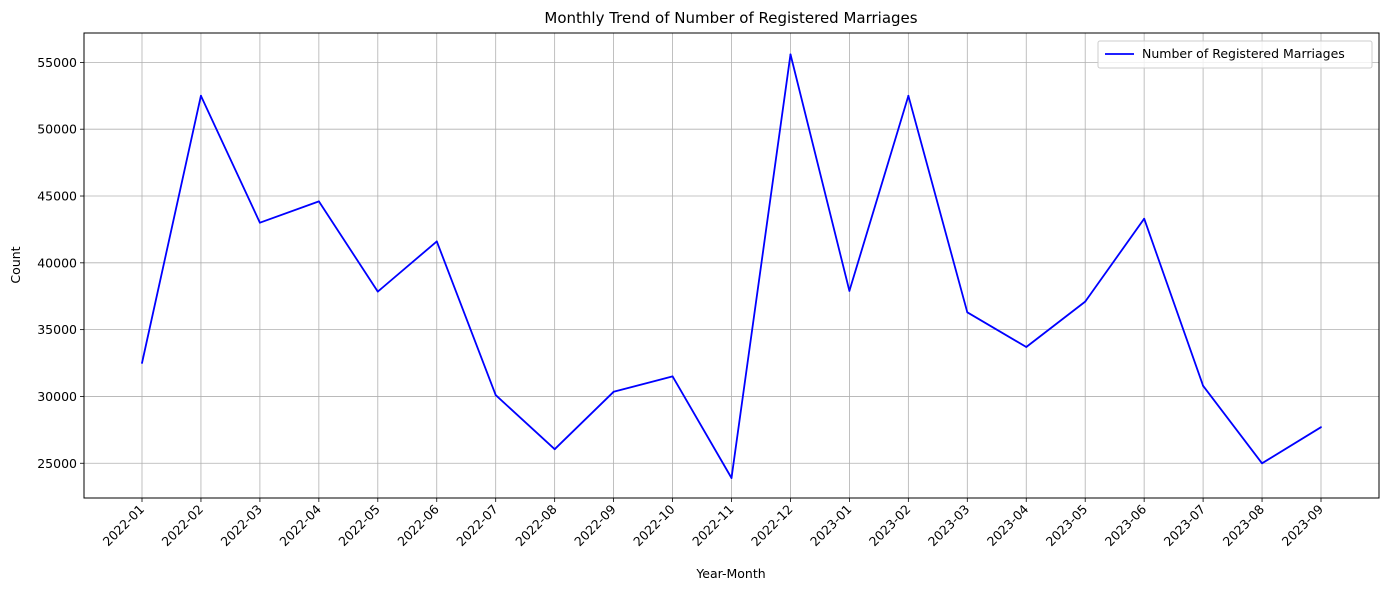 Image resolution: width=1389 pixels, height=590 pixels. I want to click on y-tick-label: 45000, so click(57, 196).